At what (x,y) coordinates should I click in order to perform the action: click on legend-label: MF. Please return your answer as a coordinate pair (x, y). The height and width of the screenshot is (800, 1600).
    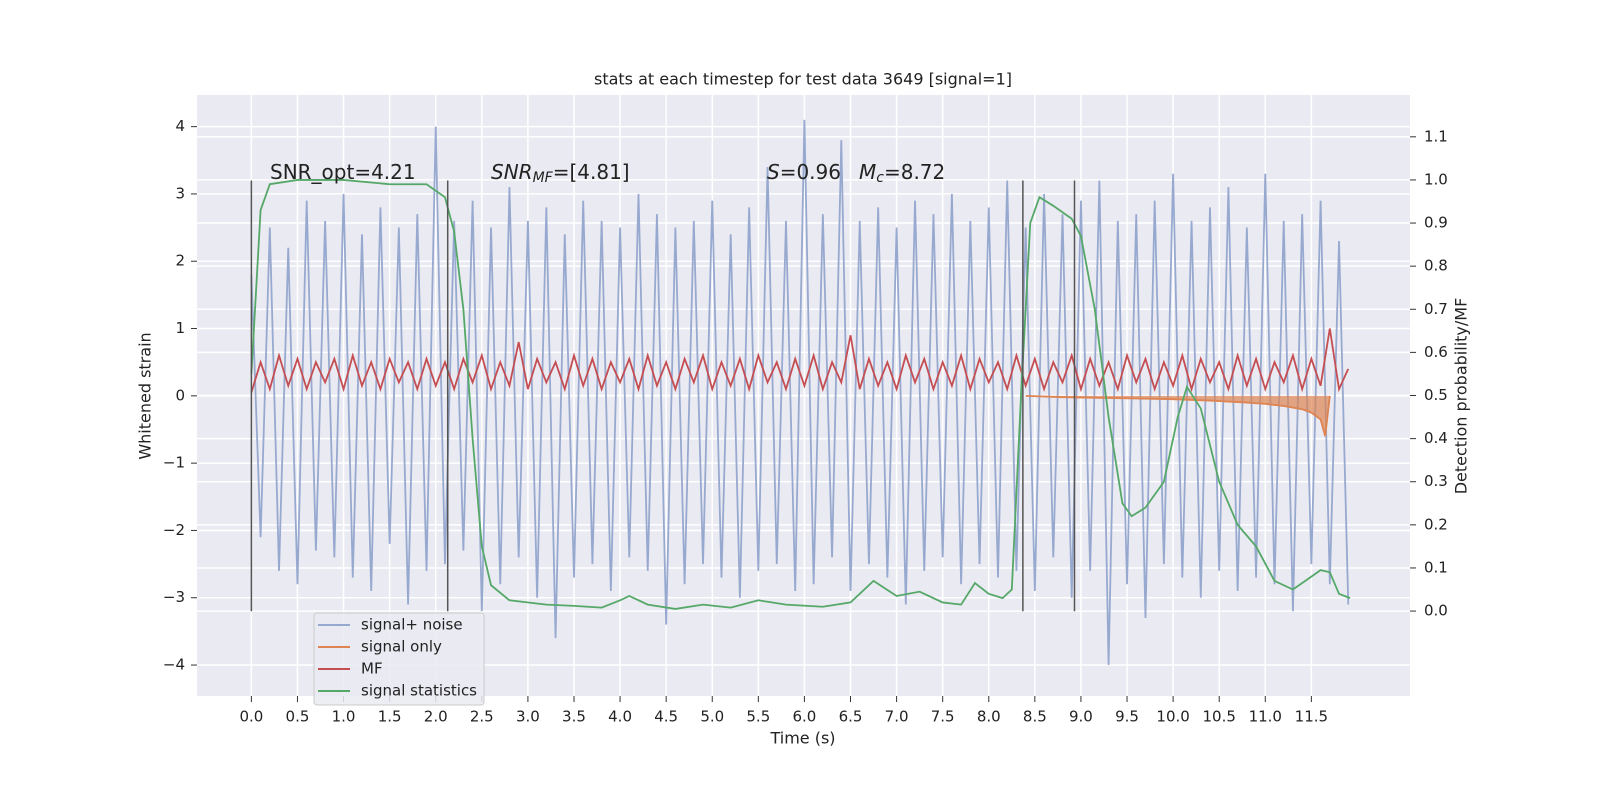
    Looking at the image, I should click on (372, 669).